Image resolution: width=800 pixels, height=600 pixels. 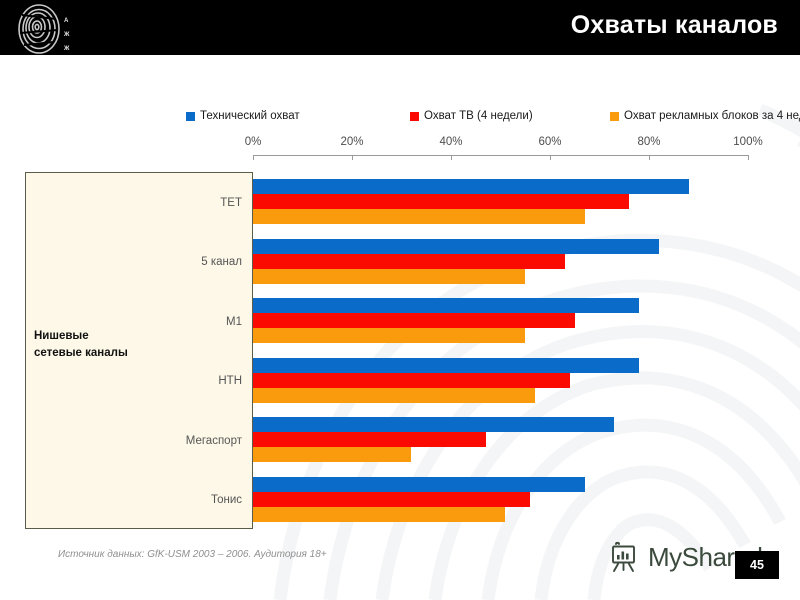 What do you see at coordinates (61, 336) in the screenshot?
I see `panel-caption-line1: Нишевые` at bounding box center [61, 336].